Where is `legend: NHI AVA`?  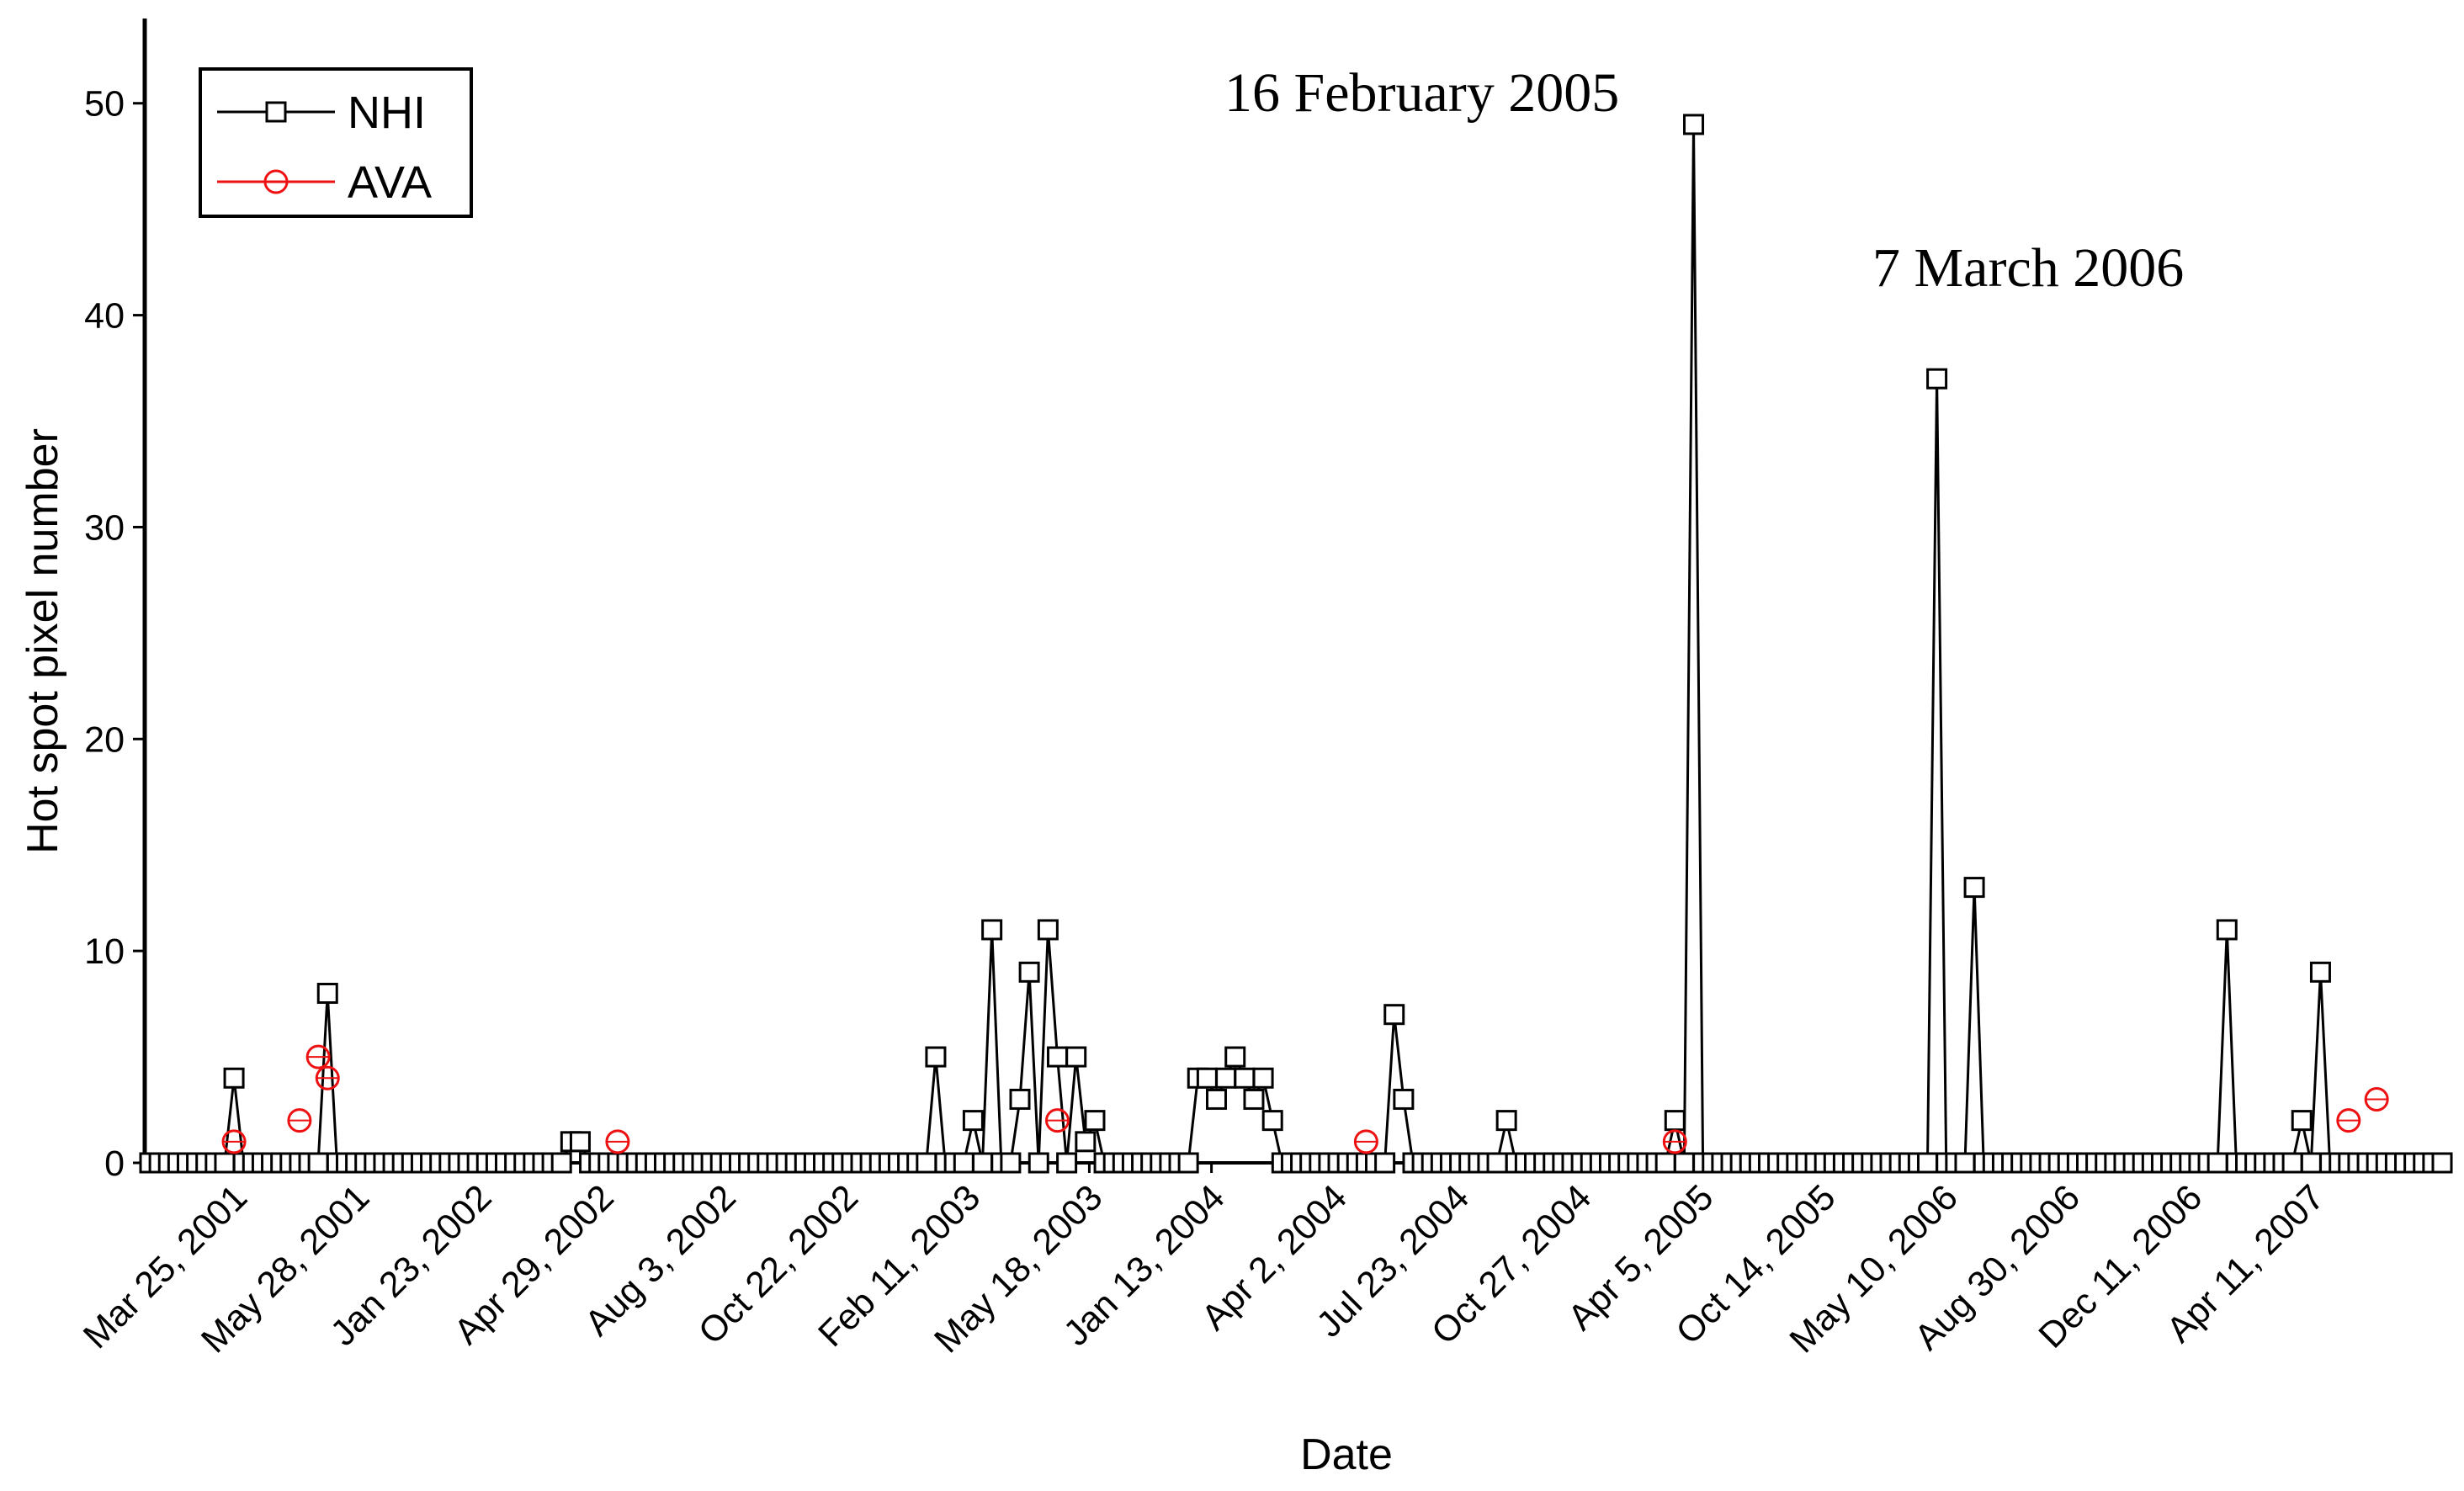 legend: NHI AVA is located at coordinates (336, 142).